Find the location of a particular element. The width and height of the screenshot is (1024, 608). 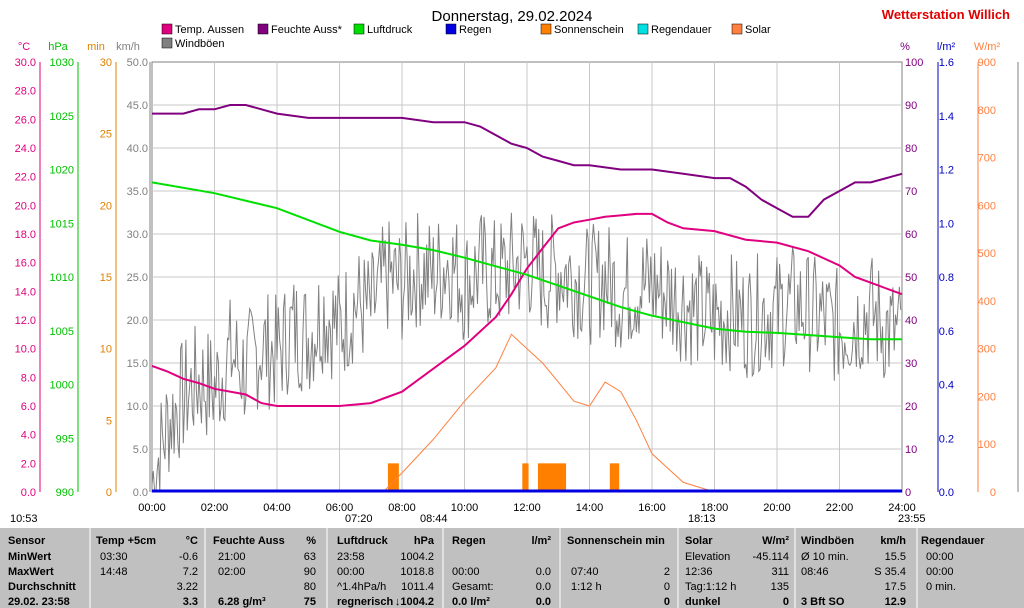

axis-6-tick-2: 700 is located at coordinates (987, 159).